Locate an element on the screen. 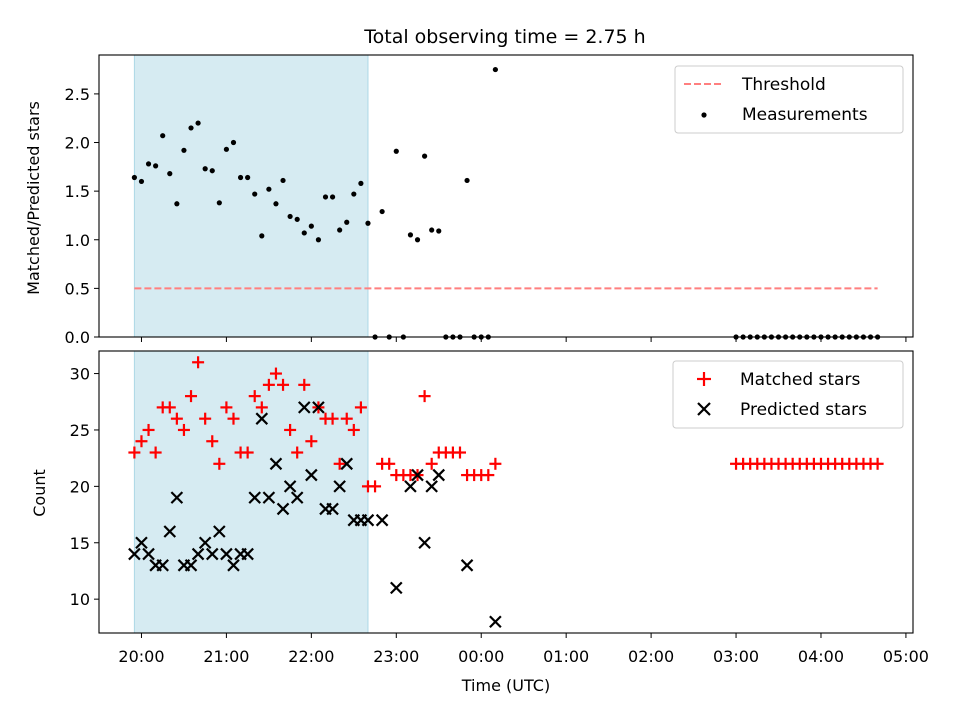 This screenshot has width=960, height=720. y-tick-label: 0.5 is located at coordinates (77, 288).